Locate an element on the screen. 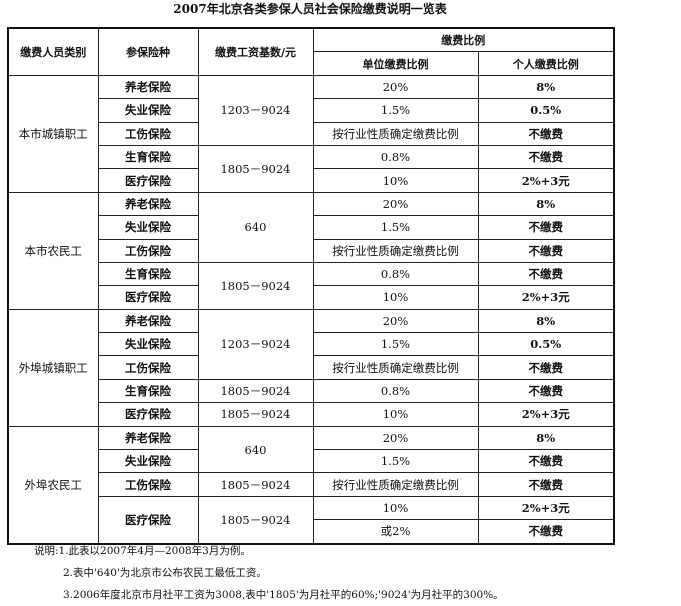 This screenshot has width=681, height=606. note-2: 2.表中'640'为北京市公布农民工最低工资。 is located at coordinates (165, 573).